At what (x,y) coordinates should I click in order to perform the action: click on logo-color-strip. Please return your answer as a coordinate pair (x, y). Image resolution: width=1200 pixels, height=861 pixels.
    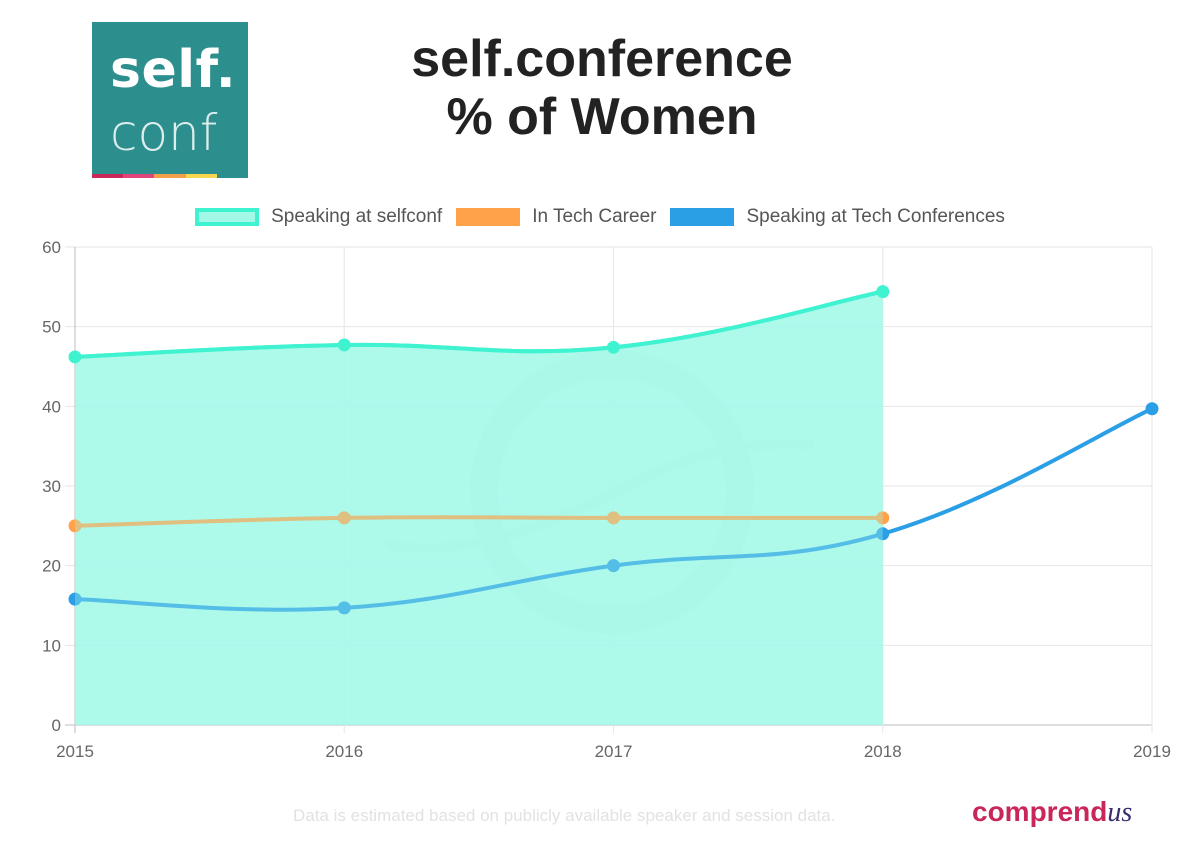
    Looking at the image, I should click on (170, 176).